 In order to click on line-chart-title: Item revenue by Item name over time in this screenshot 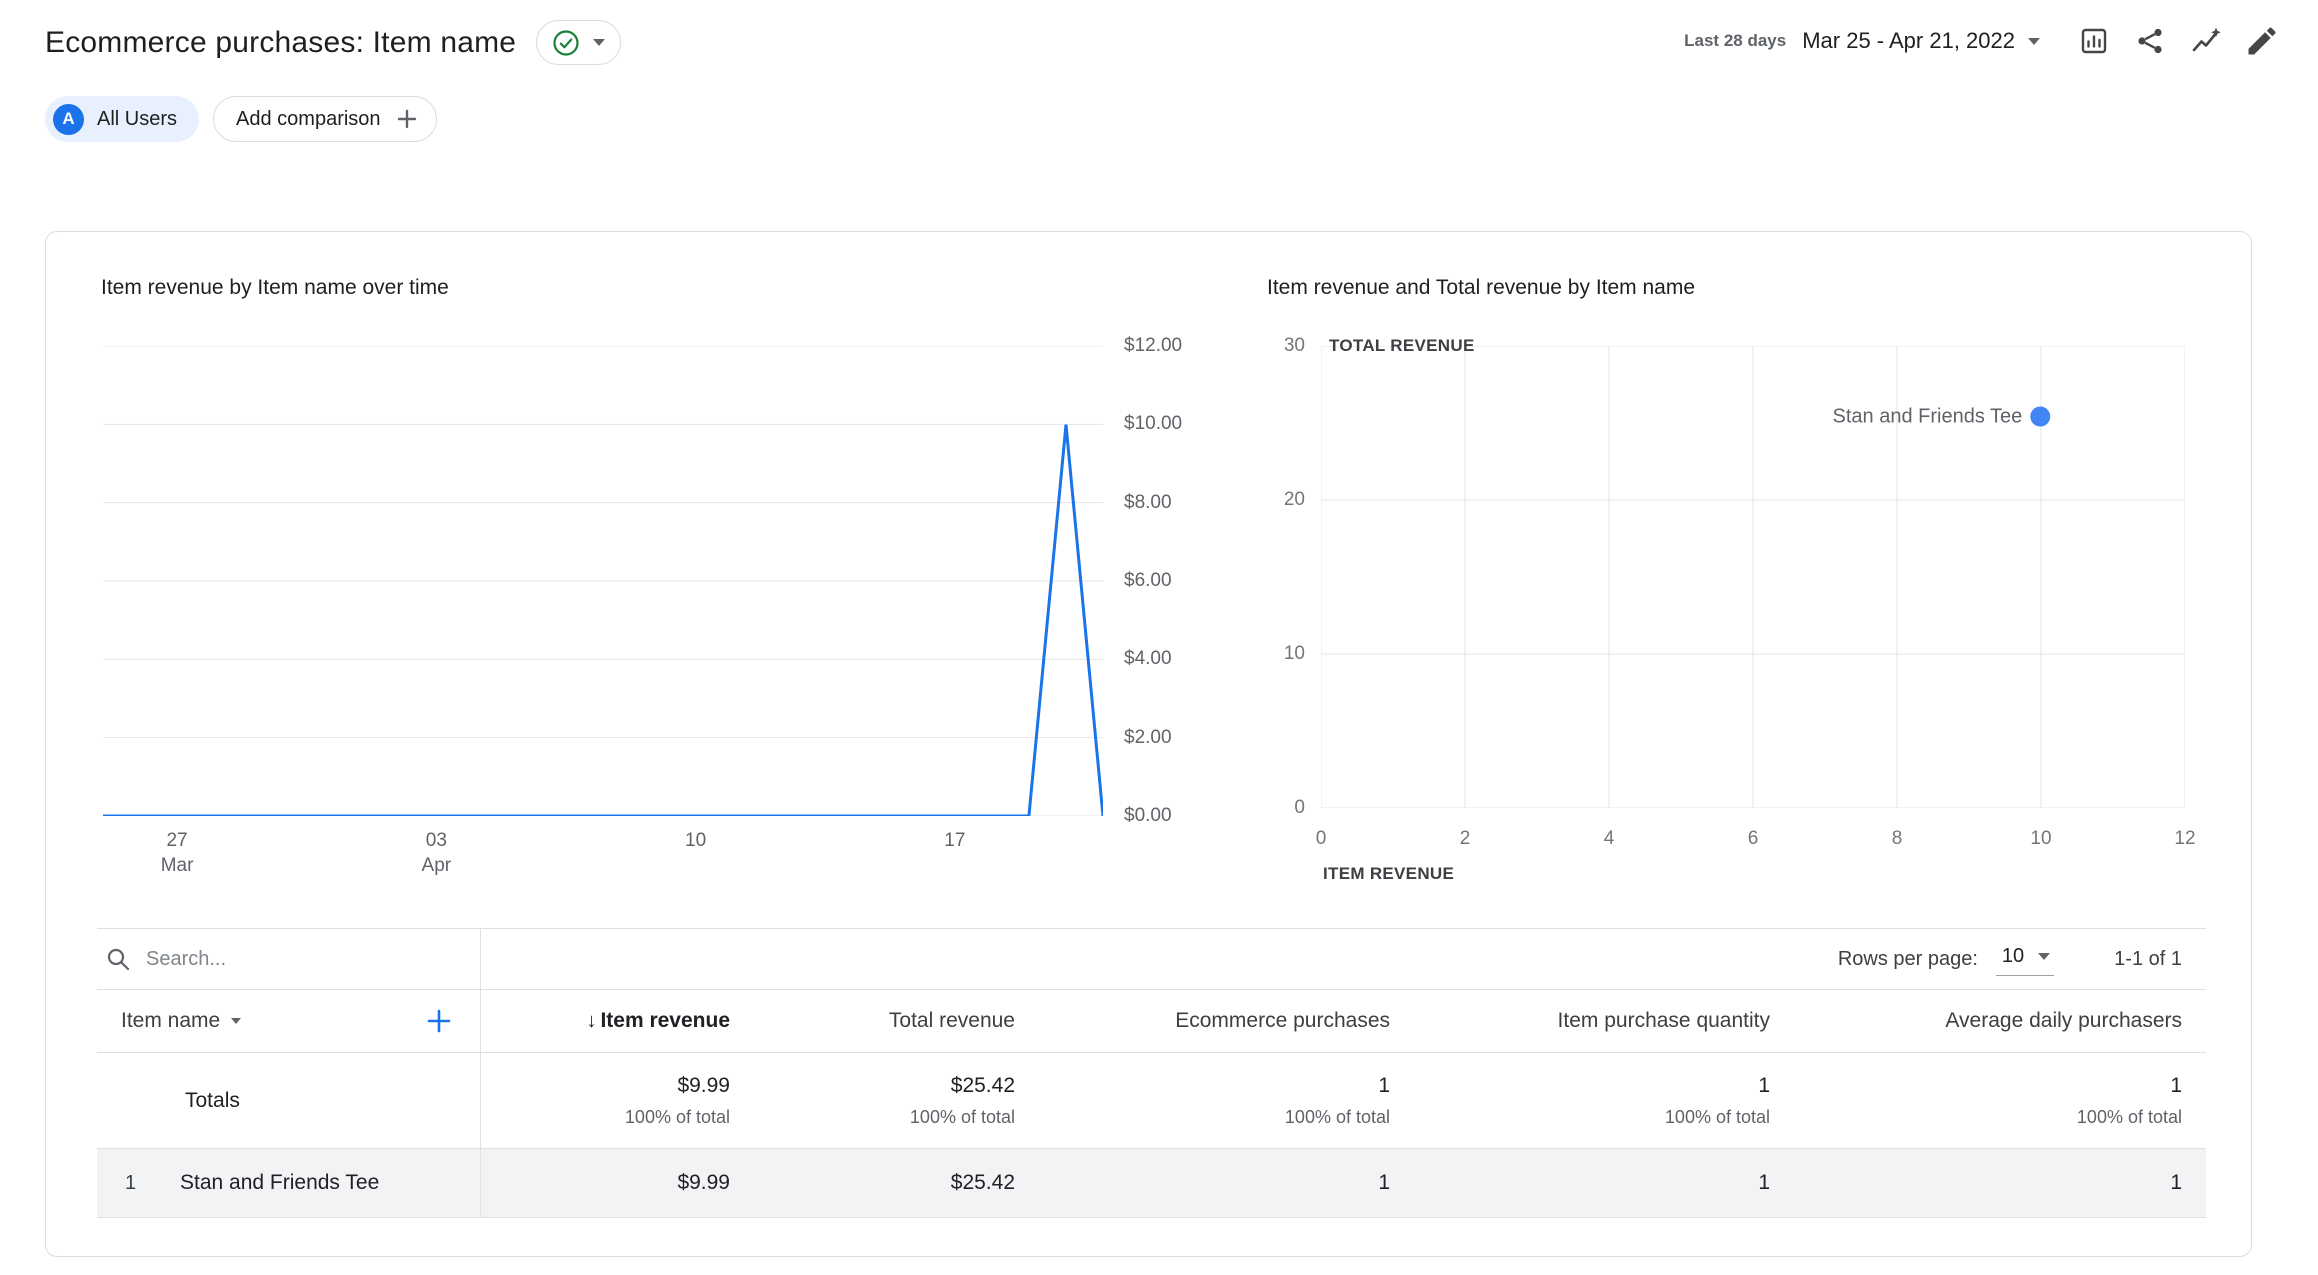, I will do `click(275, 287)`.